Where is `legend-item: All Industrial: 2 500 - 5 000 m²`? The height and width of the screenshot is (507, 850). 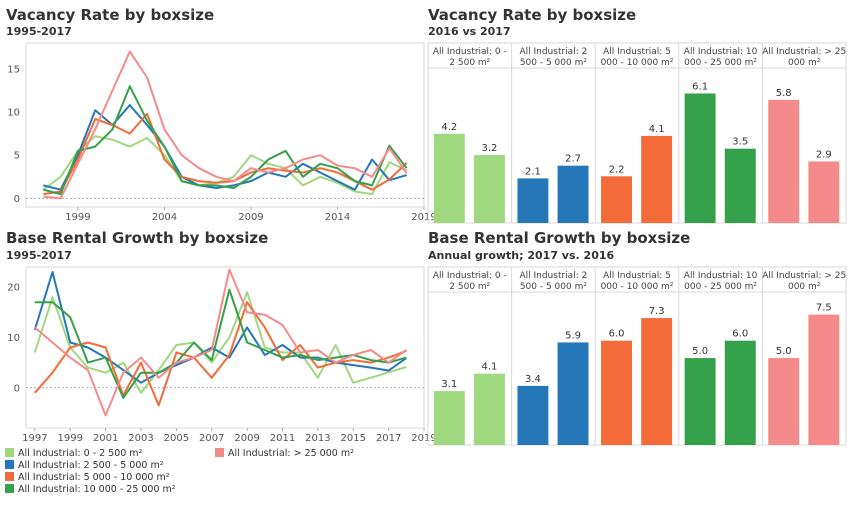
legend-item: All Industrial: 2 500 - 5 000 m² is located at coordinates (84, 465).